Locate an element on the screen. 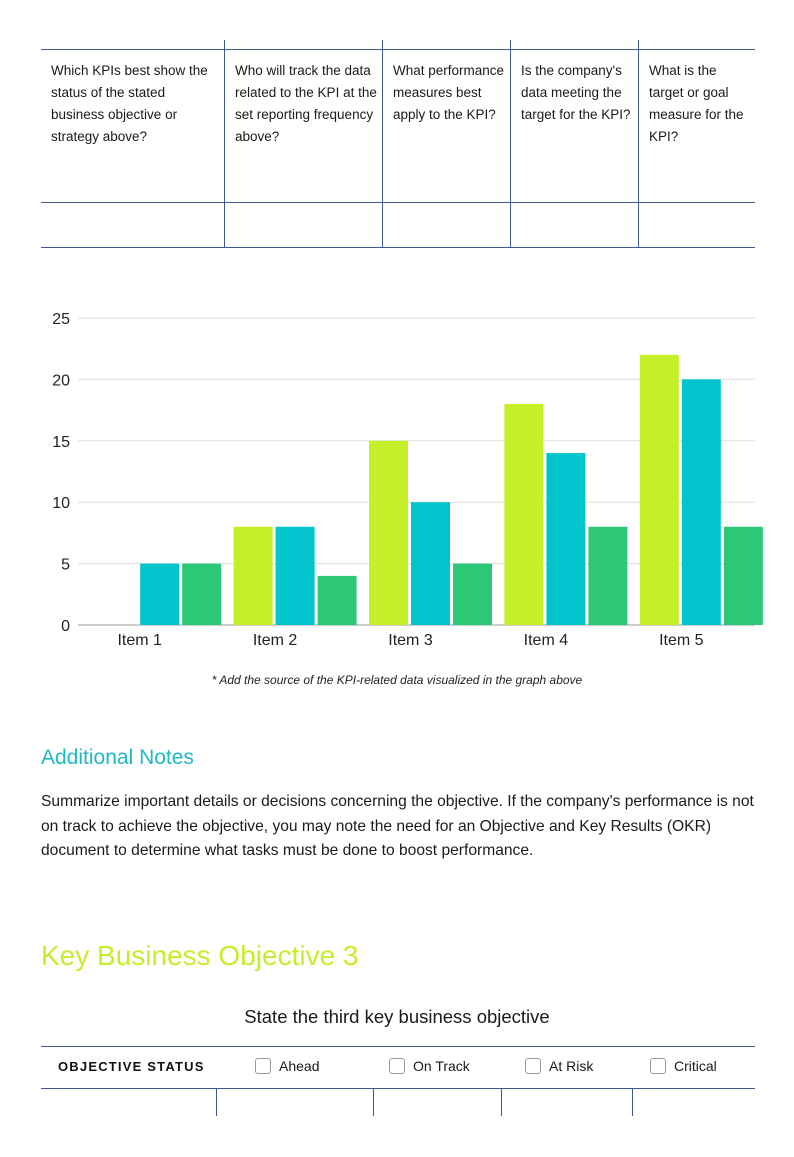 The height and width of the screenshot is (1157, 794). x-tick-label: Item 1 is located at coordinates (139, 640).